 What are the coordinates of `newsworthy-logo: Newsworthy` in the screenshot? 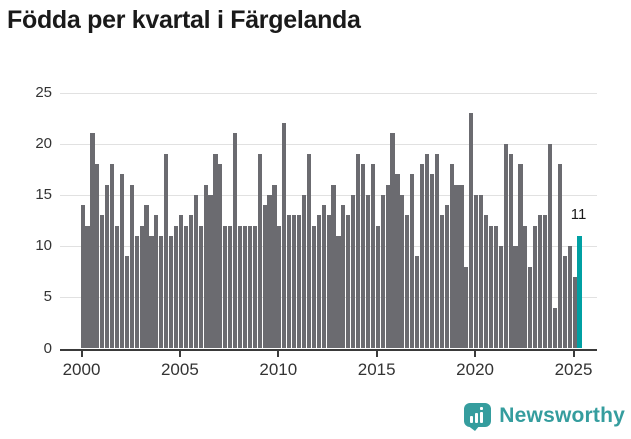 It's located at (544, 416).